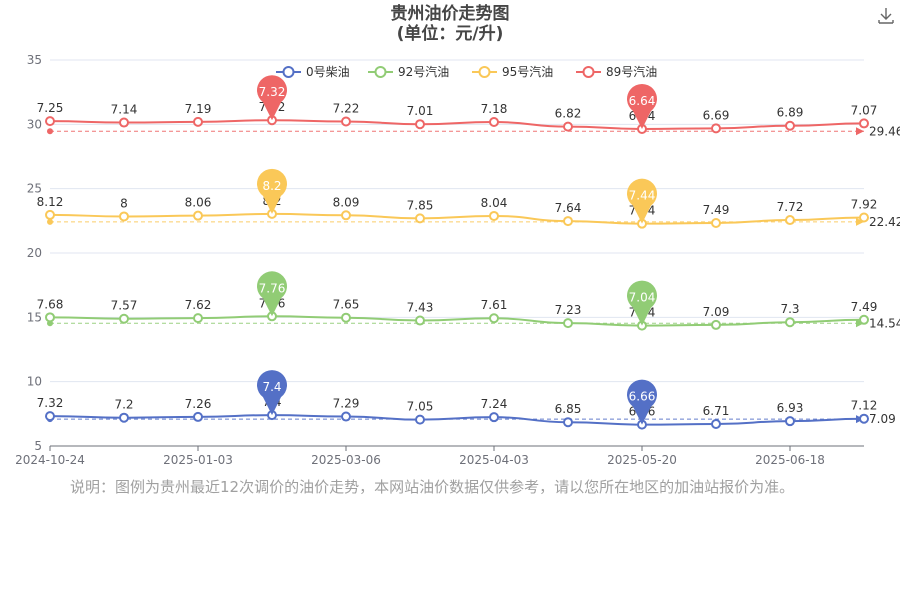  Describe the element at coordinates (642, 460) in the screenshot. I see `x-tick-label: 2025-05-20` at that location.